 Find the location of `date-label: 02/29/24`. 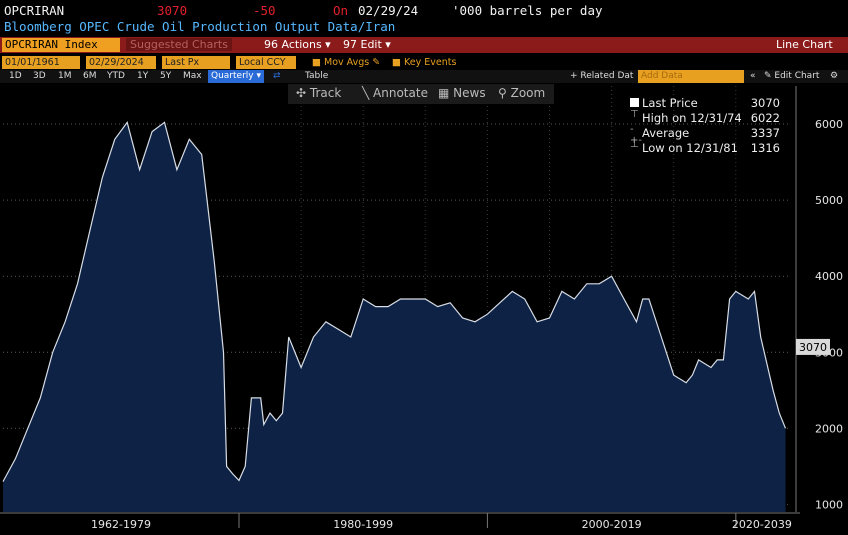

date-label: 02/29/24 is located at coordinates (388, 10).